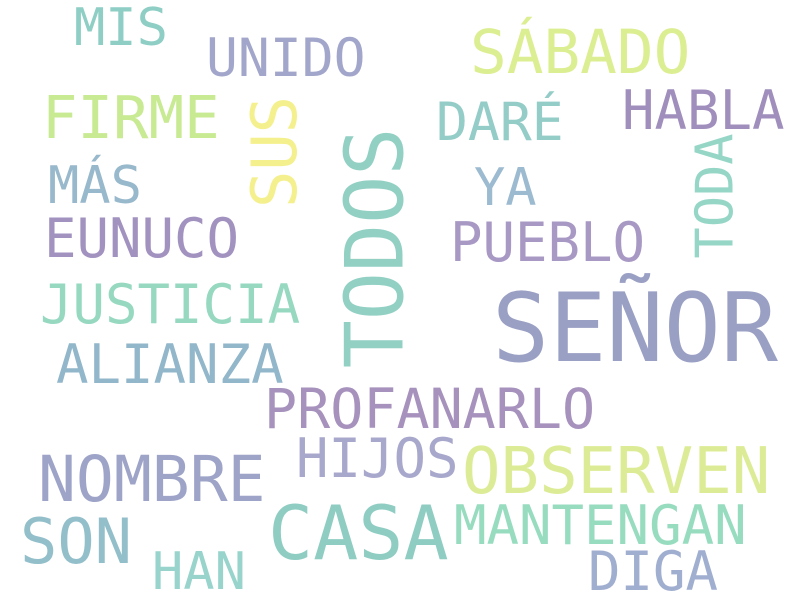 This screenshot has height=600, width=800. Describe the element at coordinates (715, 196) in the screenshot. I see `word-toda: TODA` at that location.